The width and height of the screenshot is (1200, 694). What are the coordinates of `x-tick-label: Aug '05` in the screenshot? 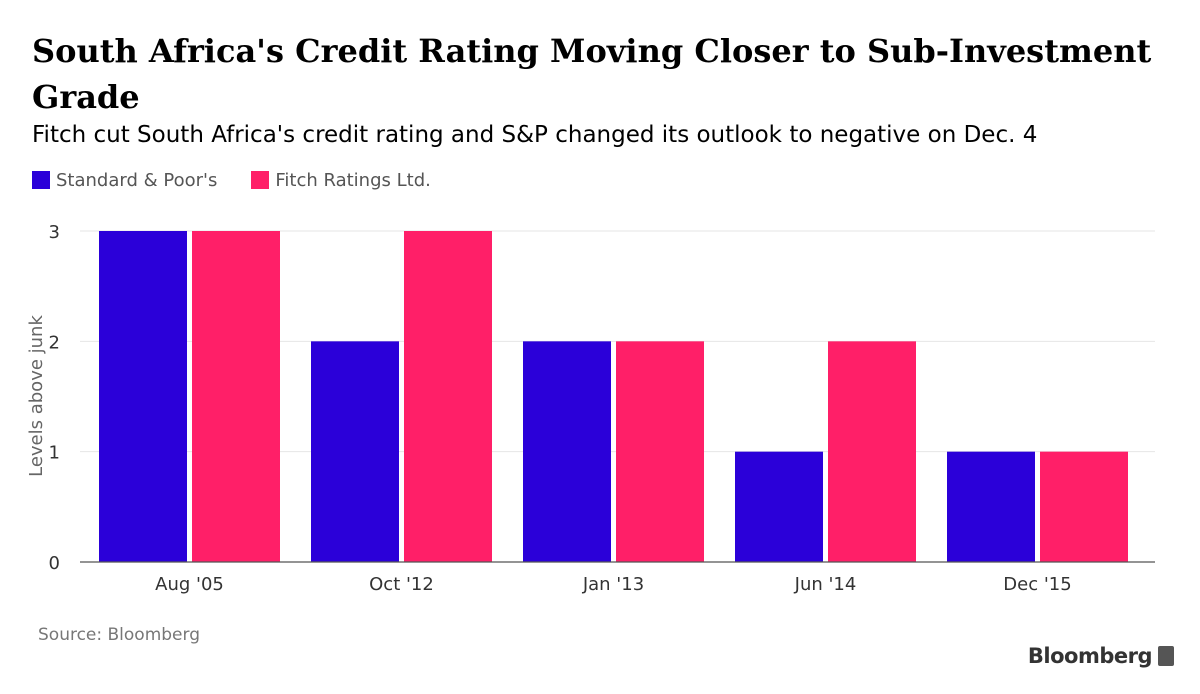 It's located at (189, 584).